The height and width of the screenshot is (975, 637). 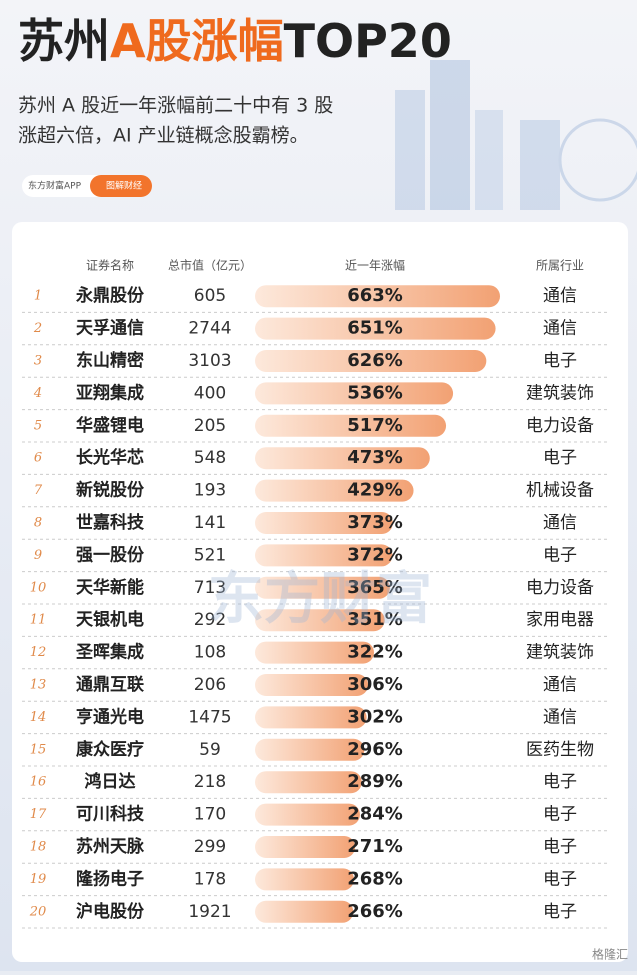 I want to click on title: 苏州A股涨幅TOP20, so click(x=235, y=41).